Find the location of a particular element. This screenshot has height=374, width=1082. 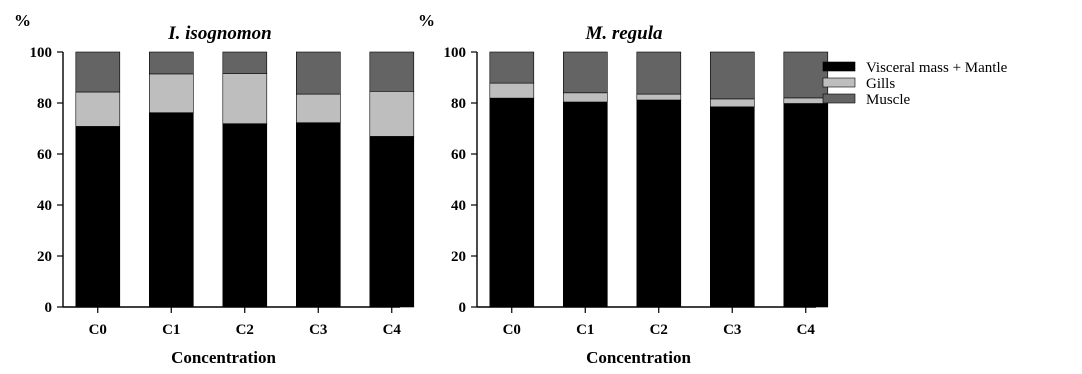

legend-label-muscle: Muscle is located at coordinates (888, 100).